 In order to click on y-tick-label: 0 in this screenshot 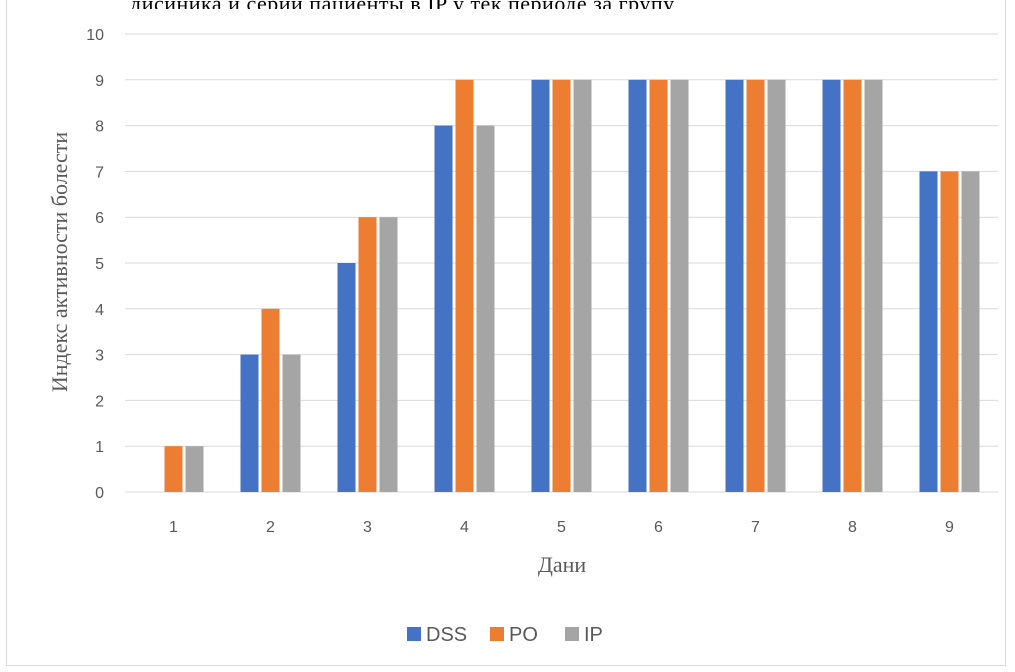, I will do `click(99, 493)`.